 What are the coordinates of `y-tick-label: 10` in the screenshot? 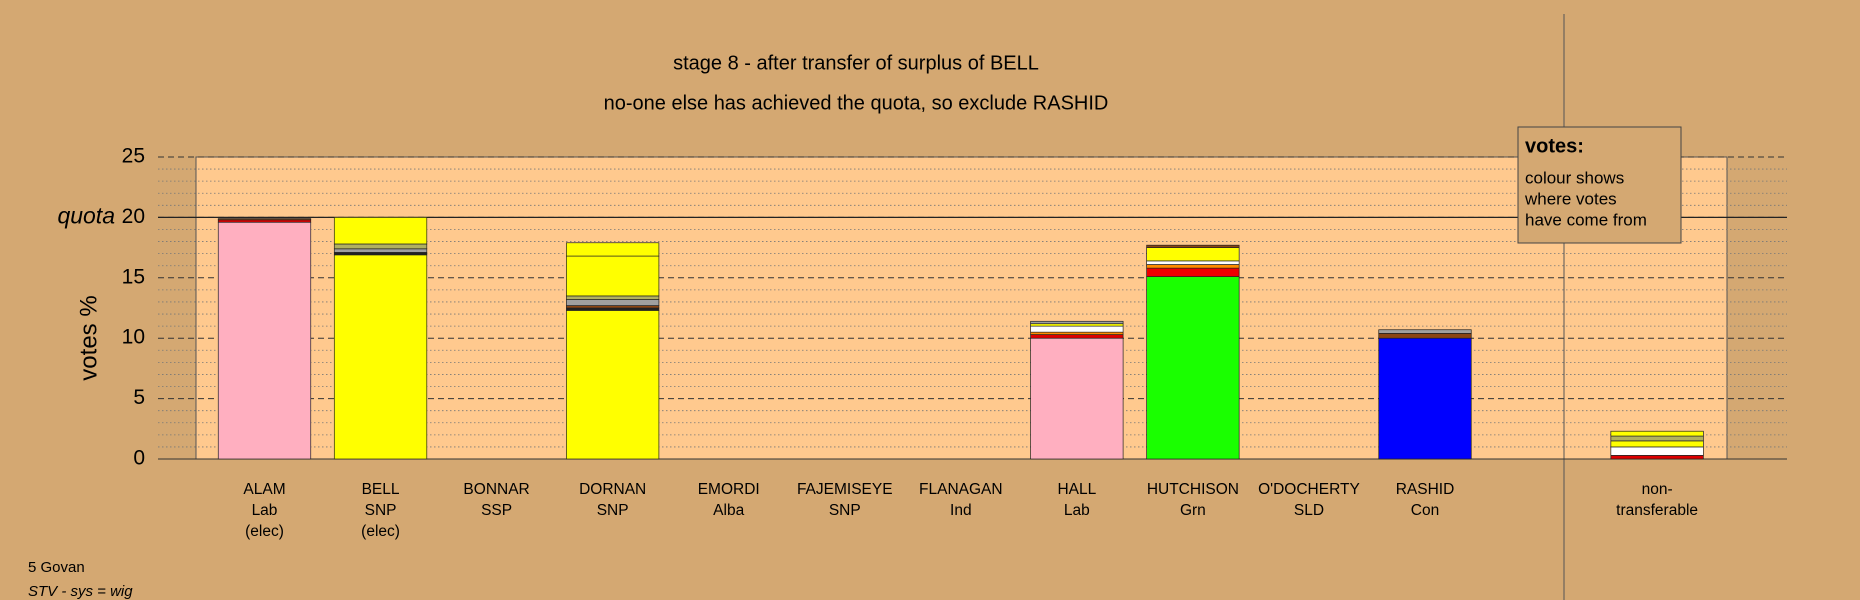 It's located at (133, 337).